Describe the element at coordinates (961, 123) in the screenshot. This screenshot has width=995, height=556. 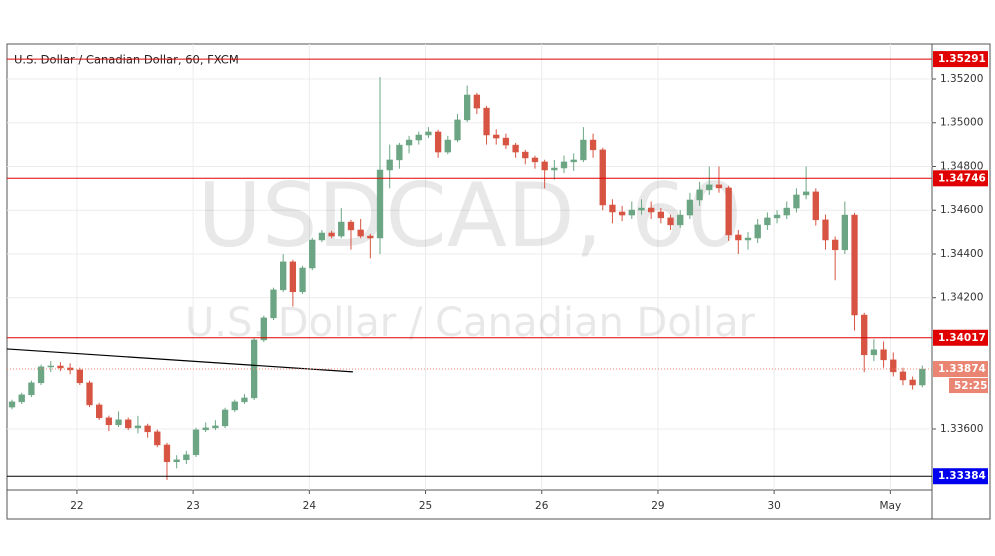
I see `y-tick-label: 1.35000` at that location.